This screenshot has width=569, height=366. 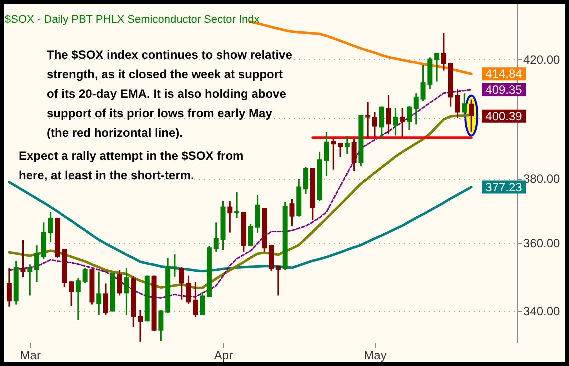 I want to click on annotation: Expect a rally attempt in the $SOX from here, at least in the short-term., so click(x=131, y=165).